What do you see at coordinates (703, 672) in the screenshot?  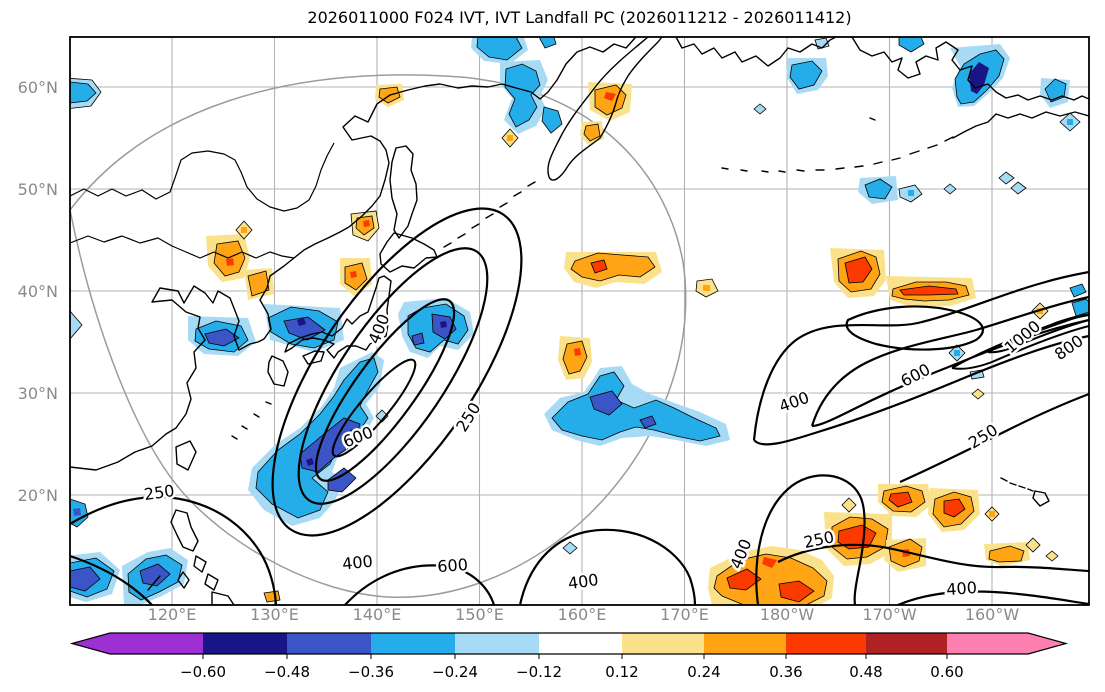 I see `colorbar-tick-label: 0.24` at bounding box center [703, 672].